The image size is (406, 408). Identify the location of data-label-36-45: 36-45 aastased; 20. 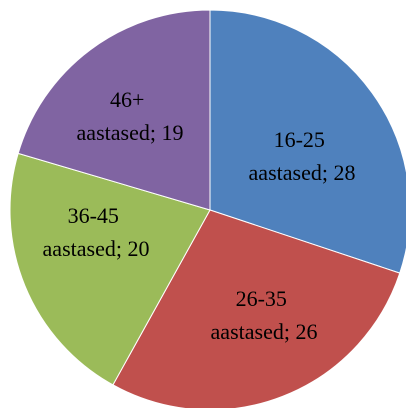
(96, 232).